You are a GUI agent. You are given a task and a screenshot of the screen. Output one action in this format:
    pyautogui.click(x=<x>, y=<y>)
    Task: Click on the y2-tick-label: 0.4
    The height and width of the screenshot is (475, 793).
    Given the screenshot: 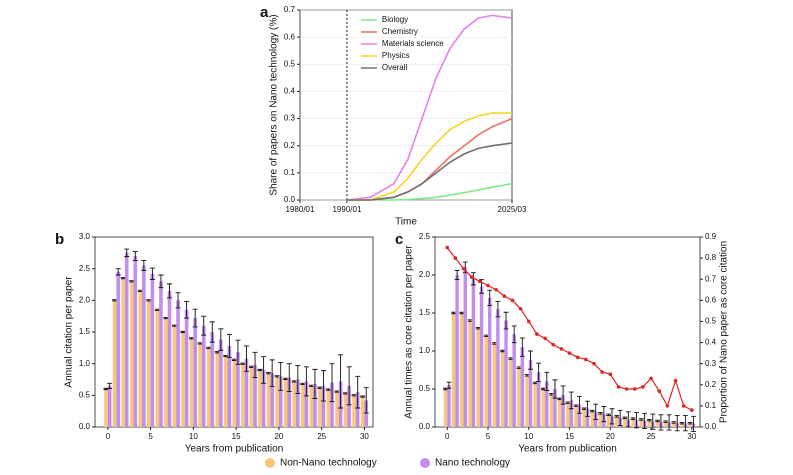 What is the action you would take?
    pyautogui.click(x=711, y=342)
    